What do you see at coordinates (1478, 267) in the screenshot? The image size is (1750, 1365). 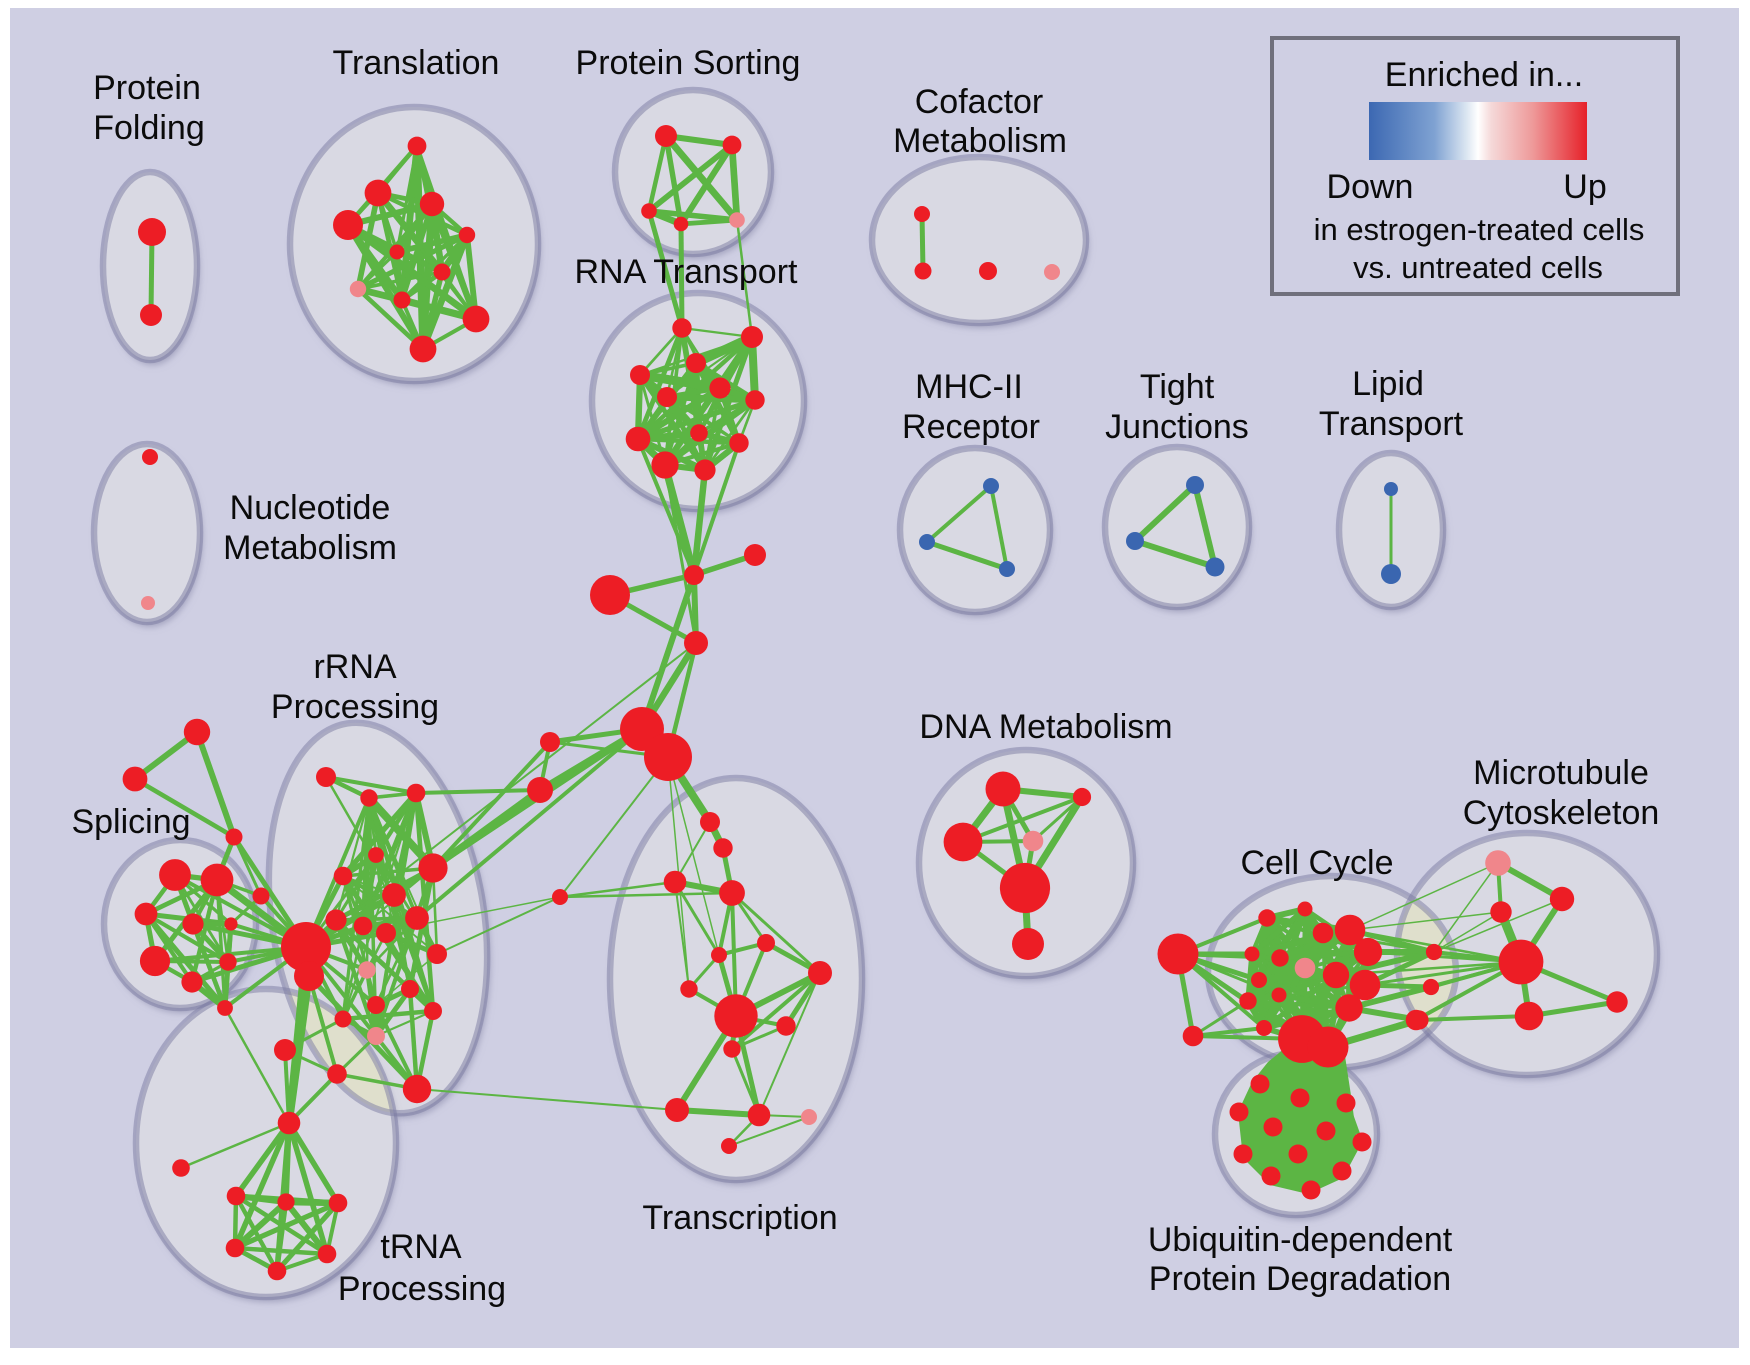 I see `svg-text: vs. untreated cells` at bounding box center [1478, 267].